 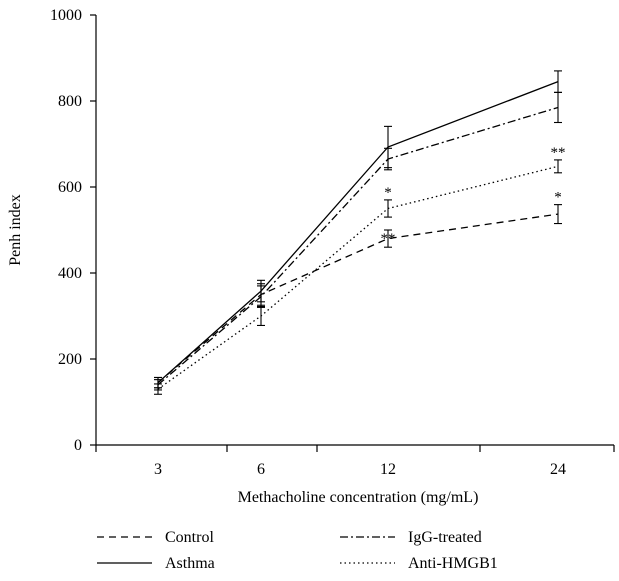 What do you see at coordinates (73, 230) in the screenshot?
I see `y-axis-ticks: 0 200 400 600 800 1000` at bounding box center [73, 230].